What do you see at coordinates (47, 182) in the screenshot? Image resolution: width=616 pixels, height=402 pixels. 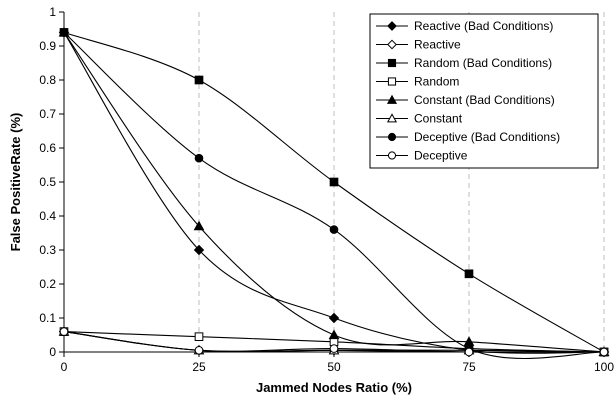 I see `y-tick-label: 0.5` at bounding box center [47, 182].